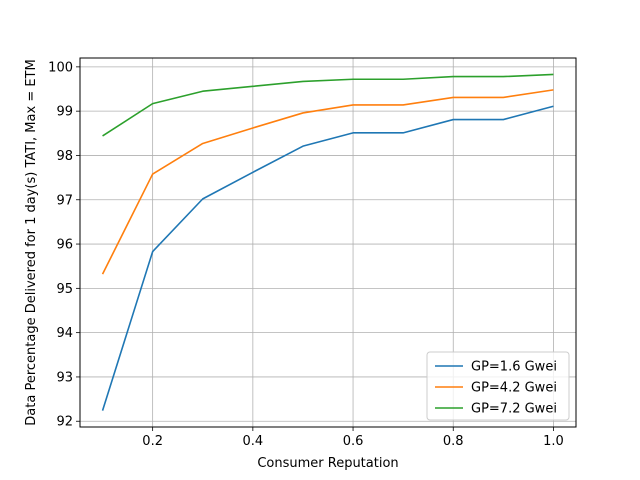 This screenshot has height=480, width=640. I want to click on y-tick-label: 92, so click(64, 422).